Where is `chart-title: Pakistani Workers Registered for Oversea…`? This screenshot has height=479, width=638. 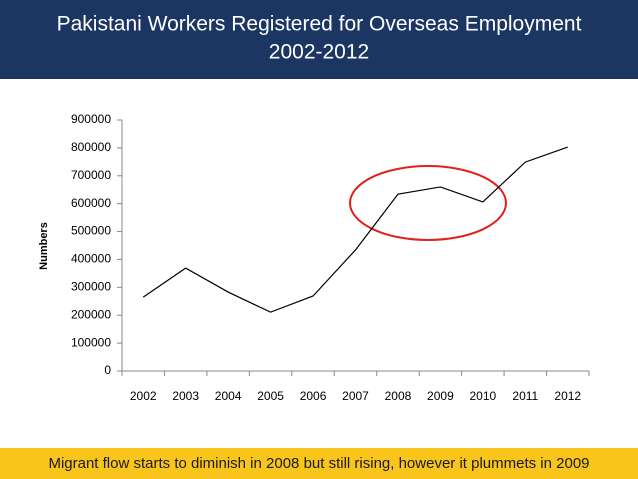
chart-title: Pakistani Workers Registered for Oversea… is located at coordinates (319, 24).